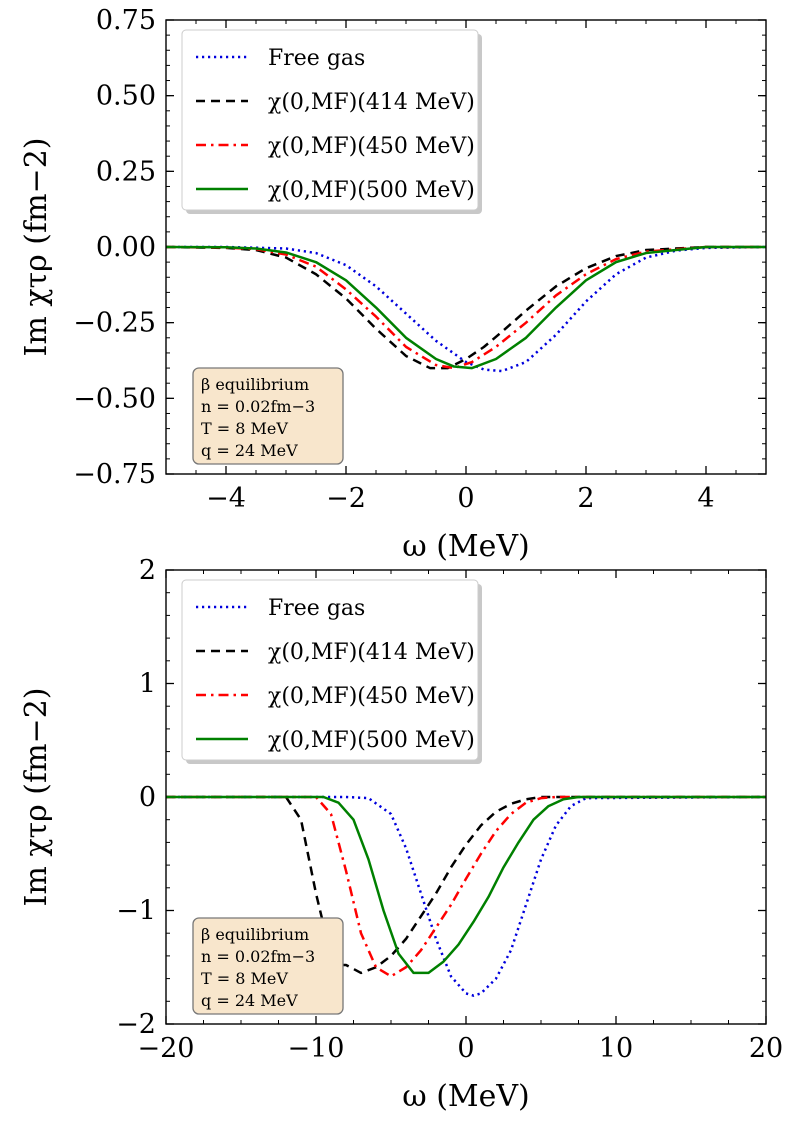 This screenshot has width=789, height=1122. I want to click on y-tick-label: −0.25, so click(114, 323).